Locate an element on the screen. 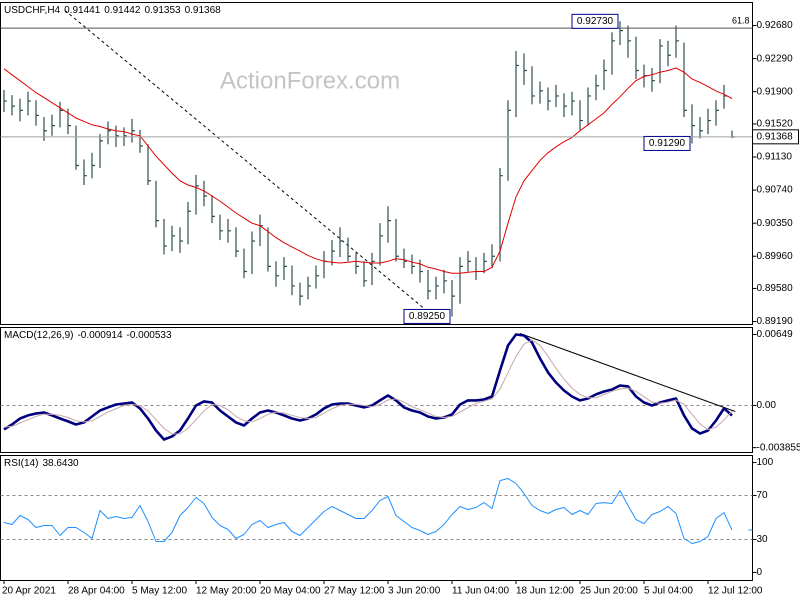 The width and height of the screenshot is (800, 600). price-annotation-label: 0.89250 is located at coordinates (427, 316).